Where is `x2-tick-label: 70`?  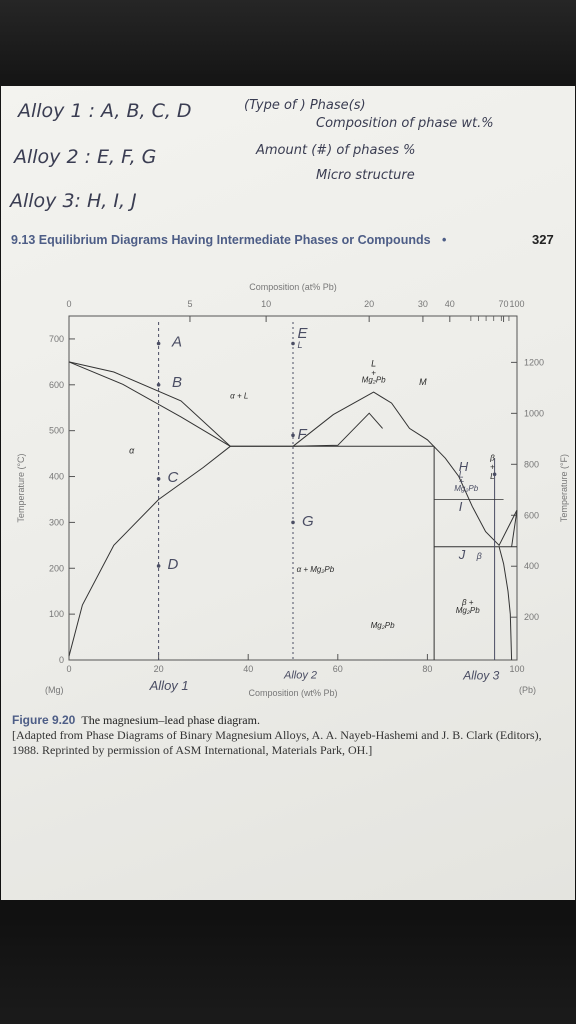
x2-tick-label: 70 is located at coordinates (504, 304).